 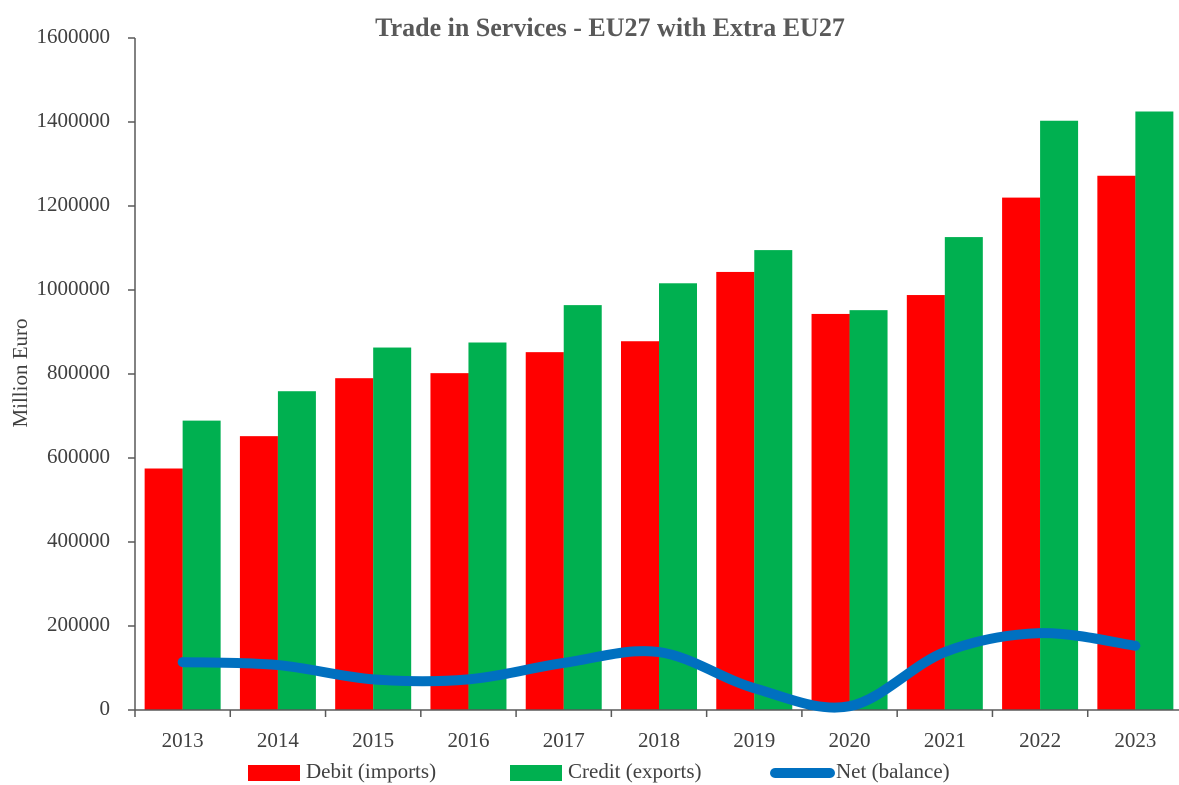 What do you see at coordinates (659, 740) in the screenshot?
I see `x-tick-label: 2018` at bounding box center [659, 740].